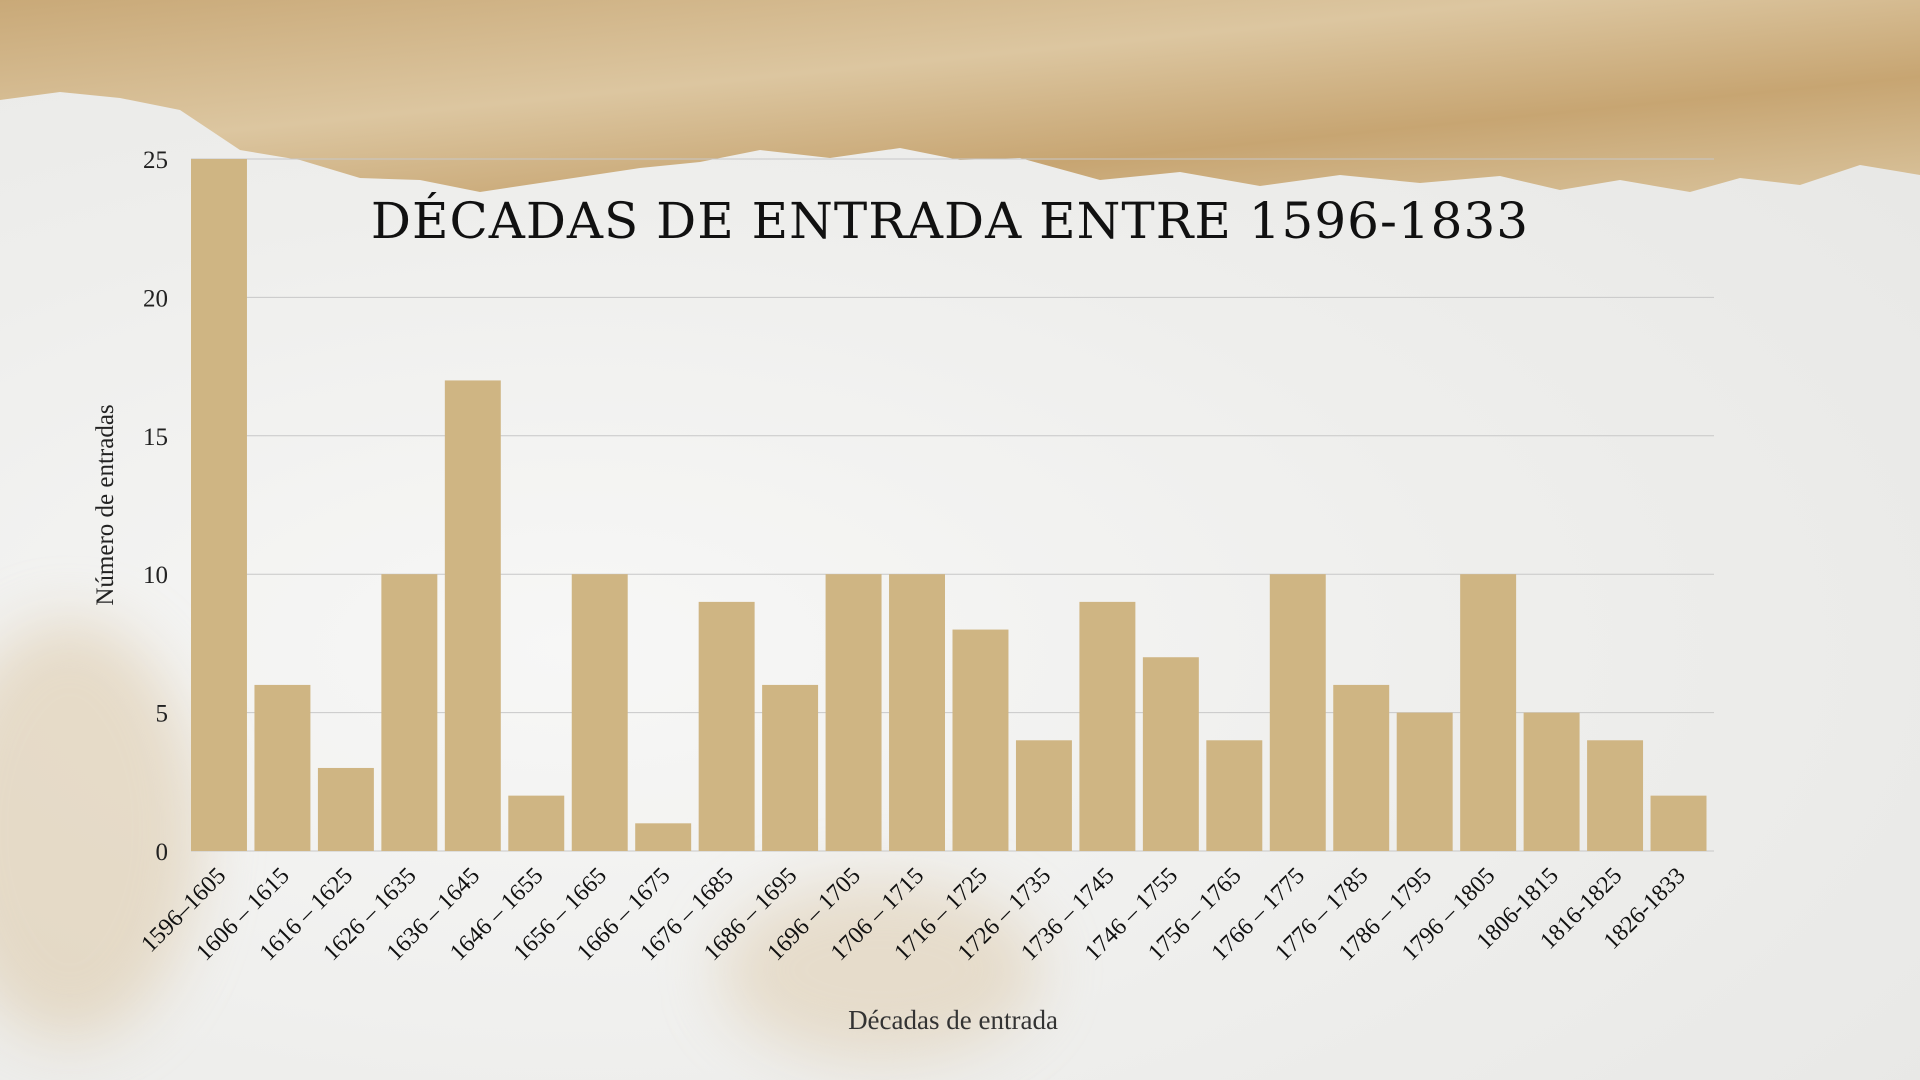 The height and width of the screenshot is (1080, 1920). I want to click on x-axis-title: Décadas de entrada, so click(953, 1020).